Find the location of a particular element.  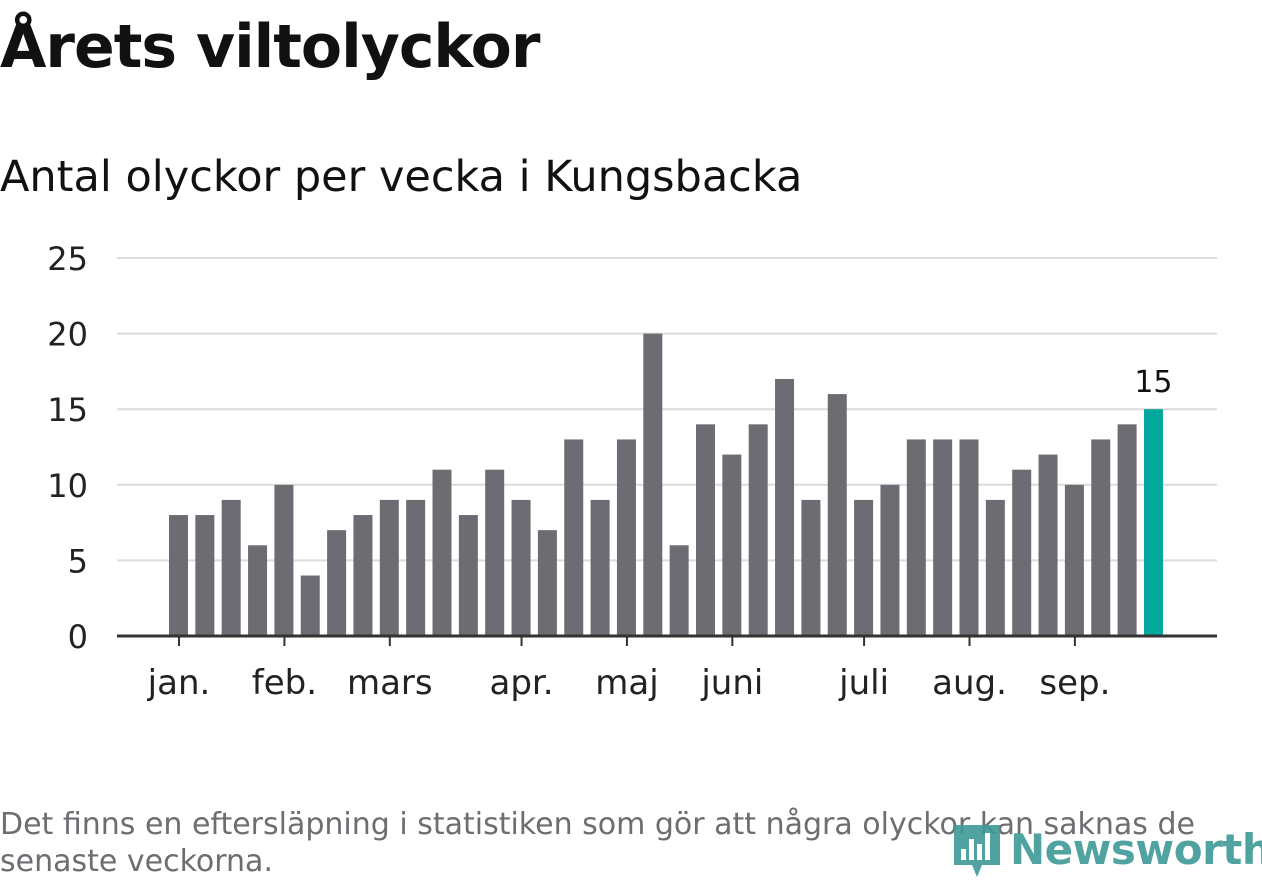

x-tick-label: sep. is located at coordinates (1074, 683).